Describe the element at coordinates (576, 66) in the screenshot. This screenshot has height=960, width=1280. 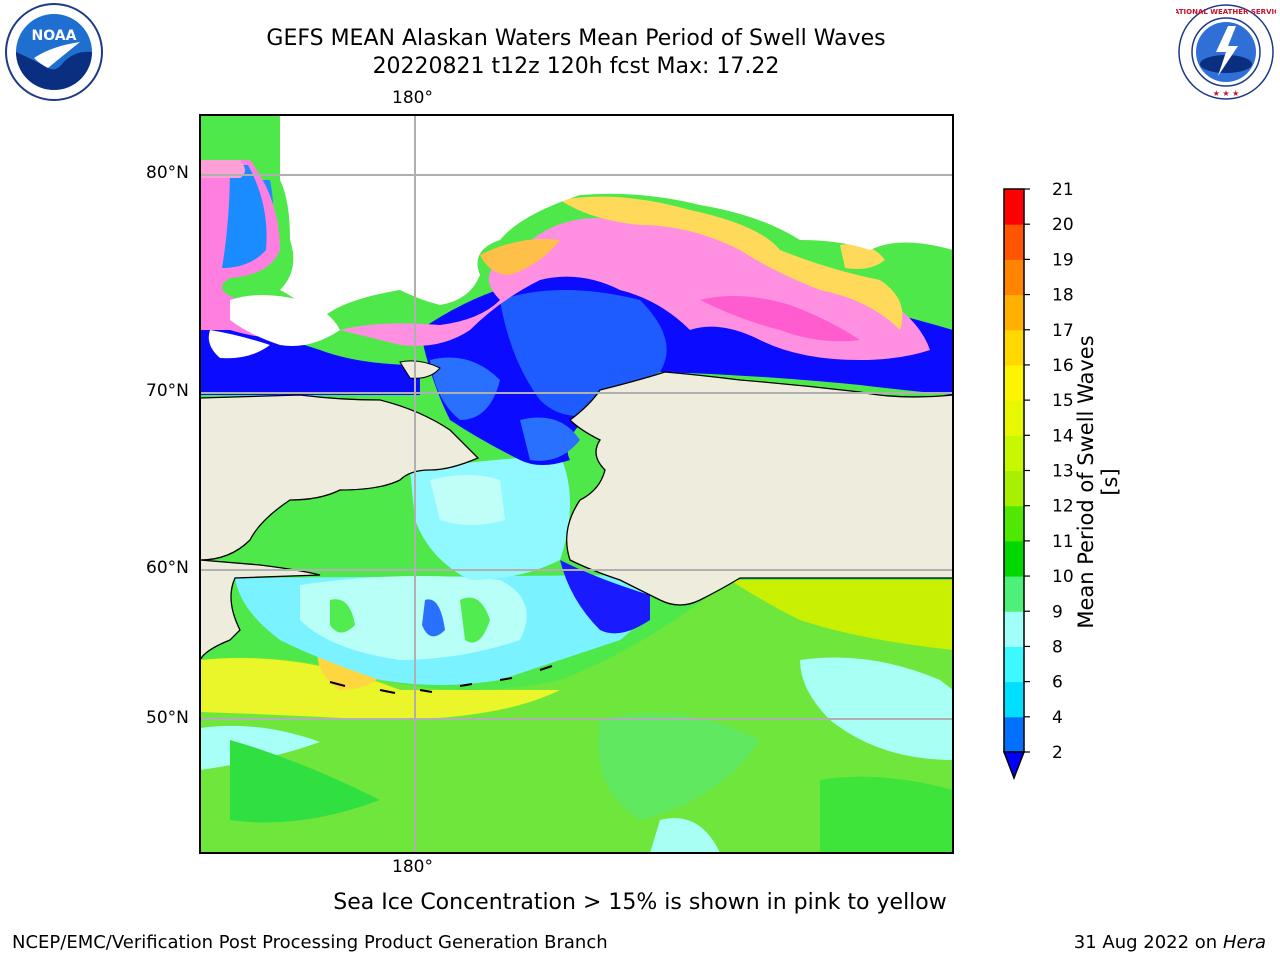
I see `chart-subtitle: 20220821 t12z 120h fcst Max: 17.22` at that location.